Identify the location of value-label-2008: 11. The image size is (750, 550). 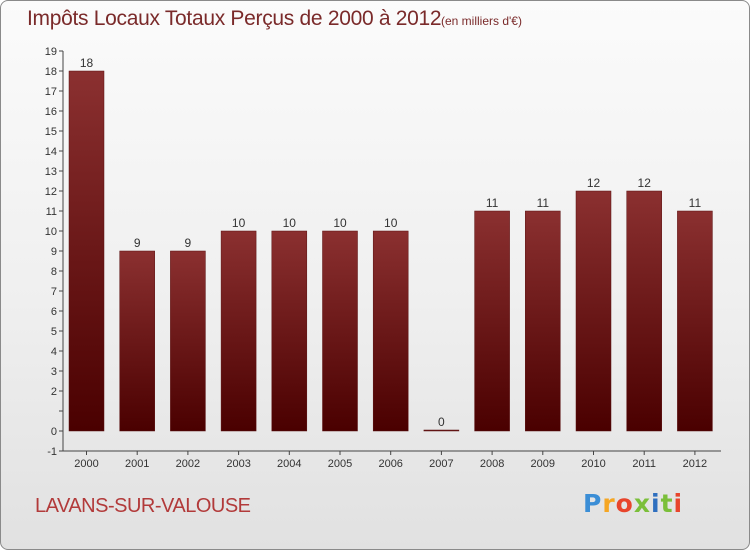
(492, 203).